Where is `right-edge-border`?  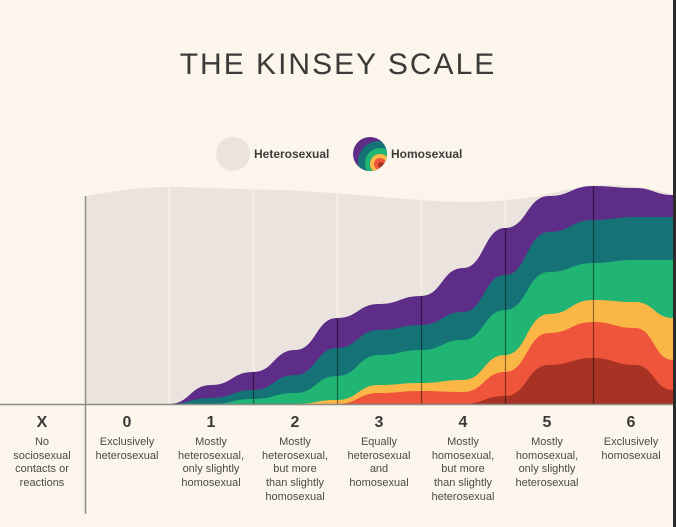
right-edge-border is located at coordinates (674, 263).